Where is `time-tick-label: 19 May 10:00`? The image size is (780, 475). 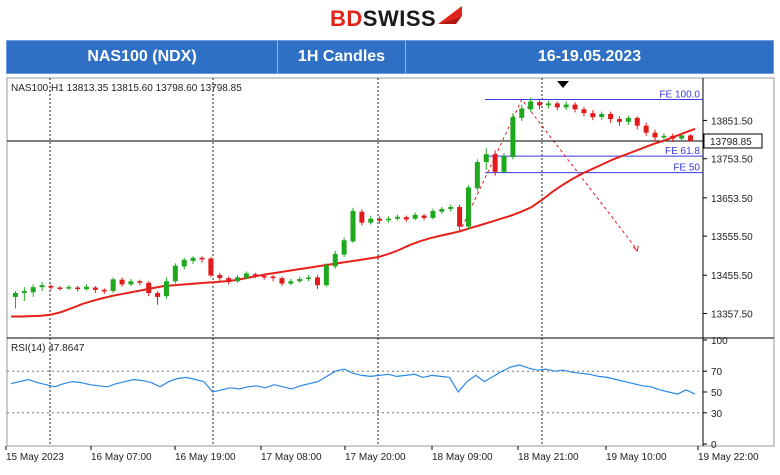 time-tick-label: 19 May 10:00 is located at coordinates (636, 457).